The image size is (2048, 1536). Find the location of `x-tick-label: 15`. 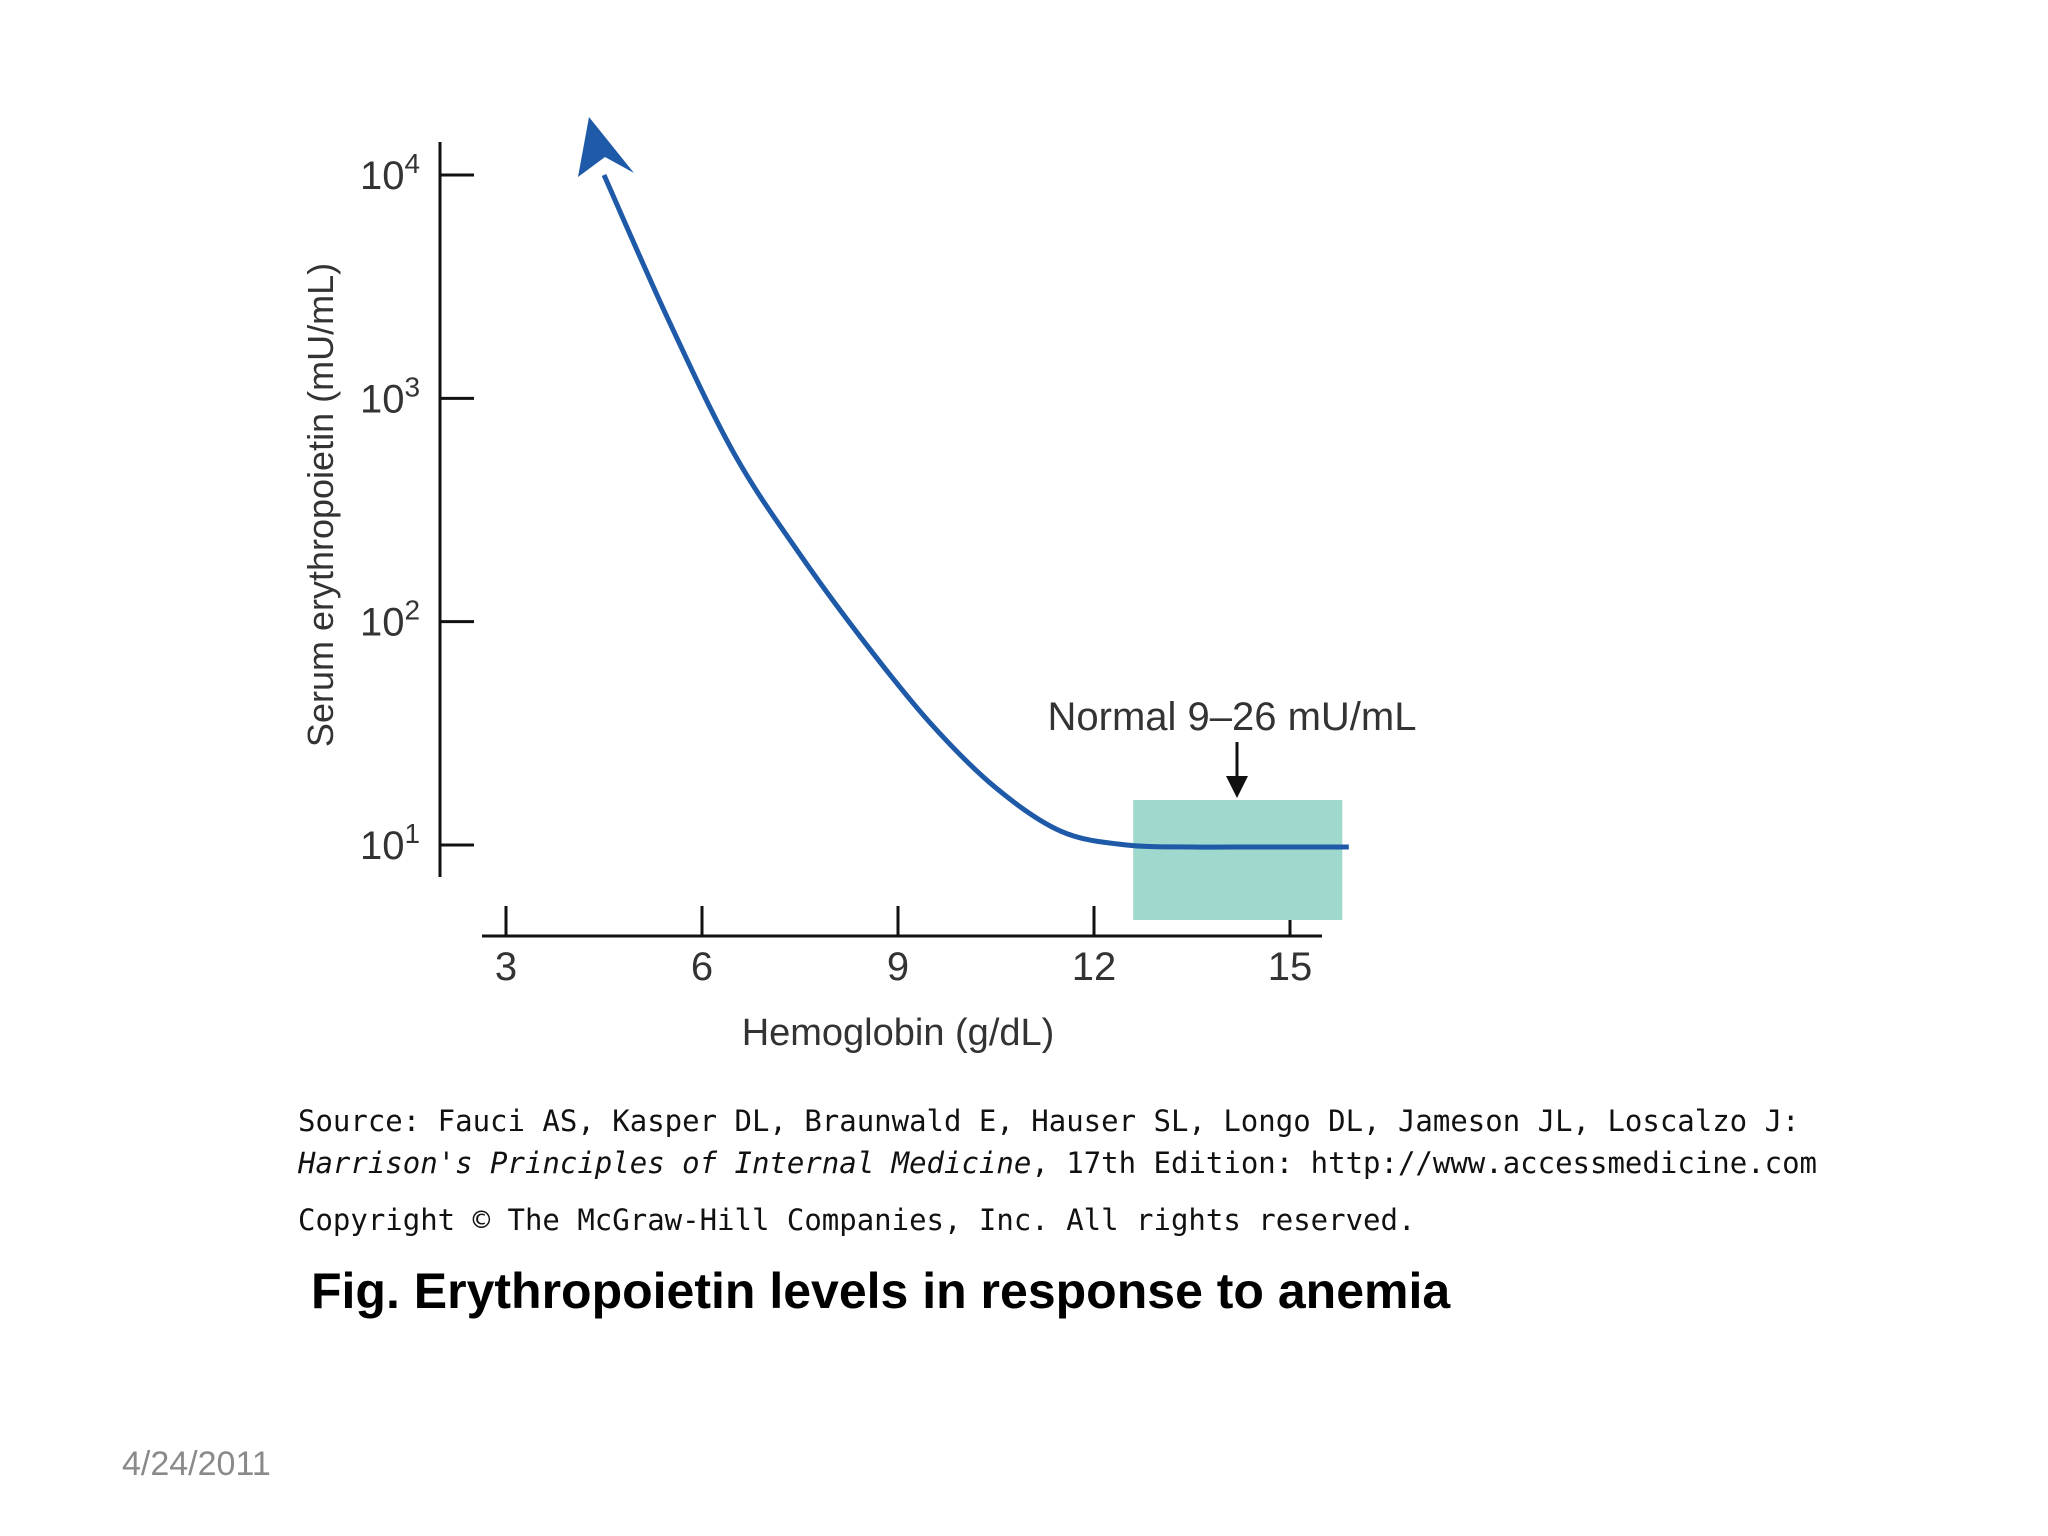

x-tick-label: 15 is located at coordinates (1290, 967).